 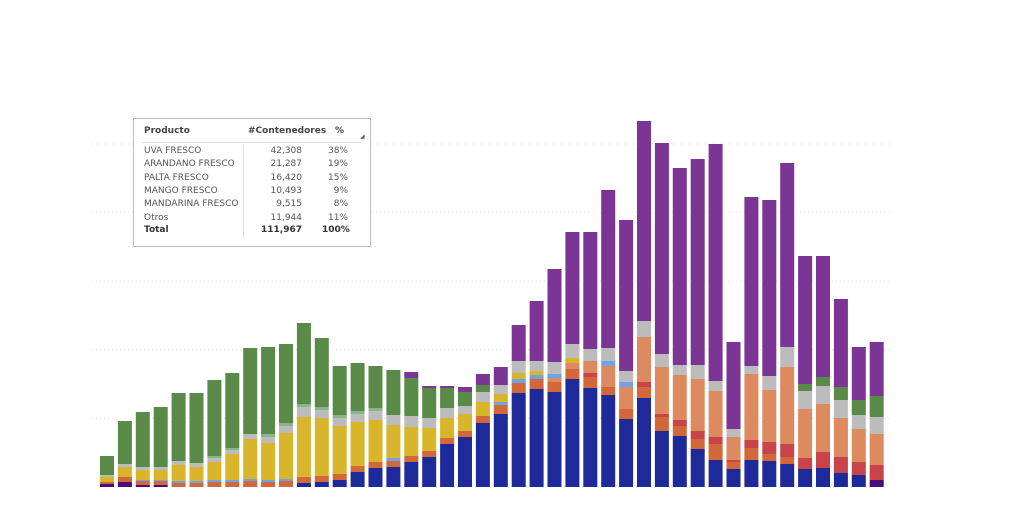 I want to click on table-row: UVA FRESCO 42,308 38%, so click(x=252, y=152).